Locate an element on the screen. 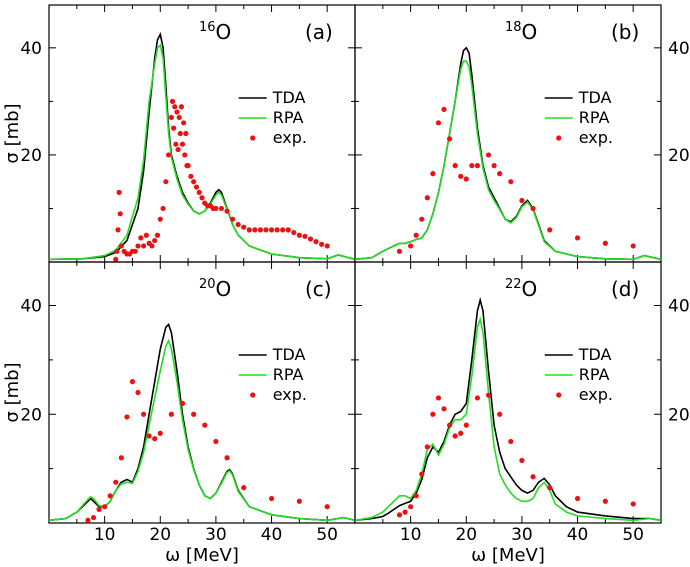 Image resolution: width=690 pixels, height=567 pixels. nucleus-mass: 20 is located at coordinates (207, 284).